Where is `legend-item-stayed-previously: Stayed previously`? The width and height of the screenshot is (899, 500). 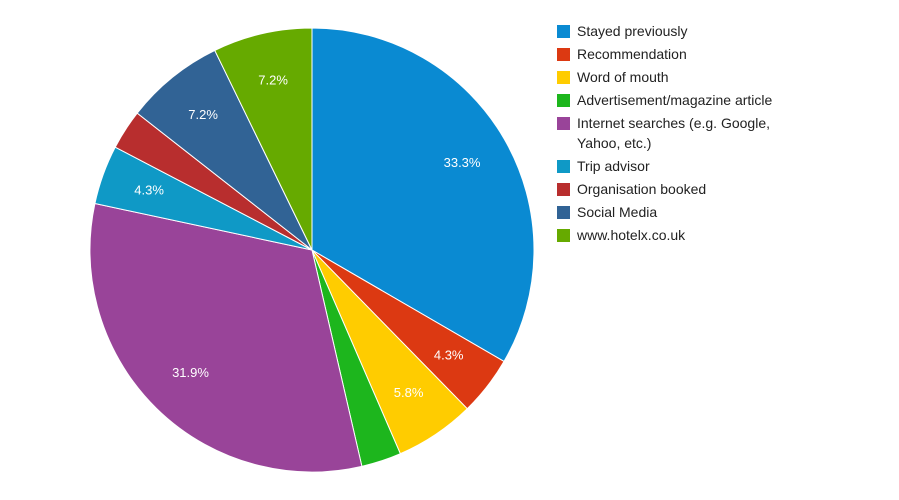
legend-item-stayed-previously: Stayed previously is located at coordinates (622, 31).